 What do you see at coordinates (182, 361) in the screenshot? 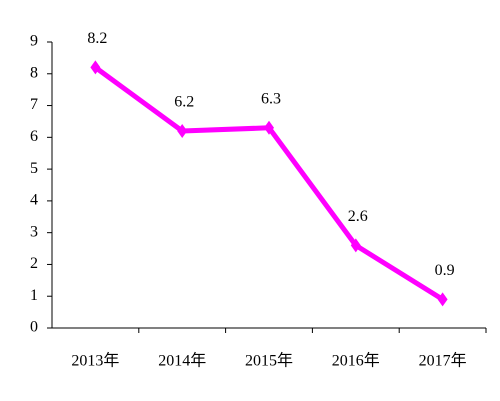
I see `x-tick-label: 2014年` at bounding box center [182, 361].